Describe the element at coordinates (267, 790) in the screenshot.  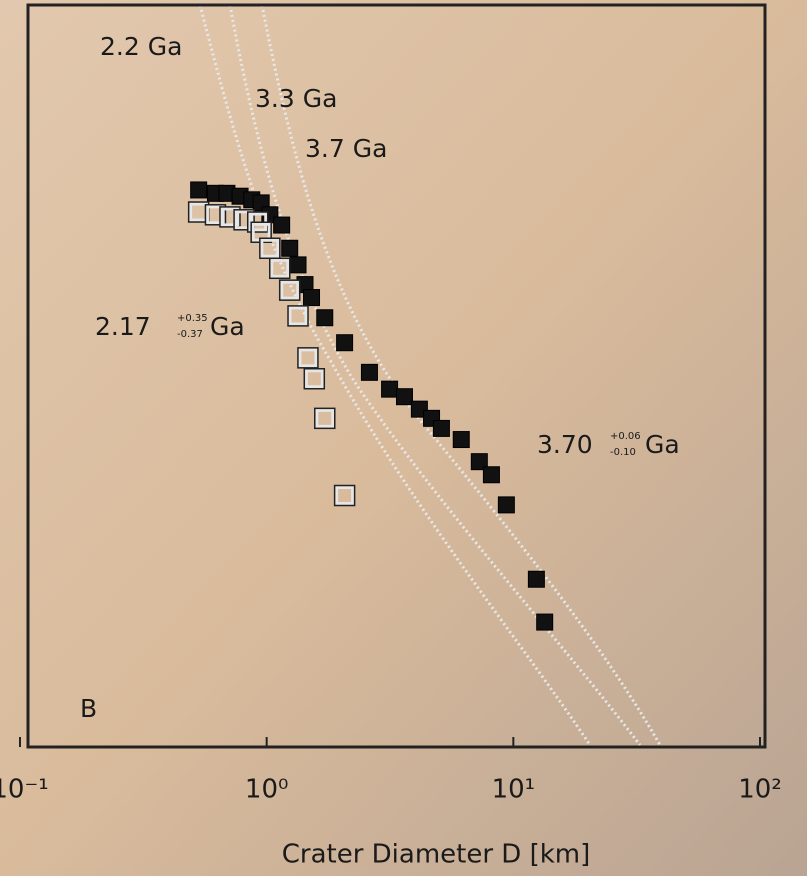
I see `x-tick-label: 10⁰` at that location.